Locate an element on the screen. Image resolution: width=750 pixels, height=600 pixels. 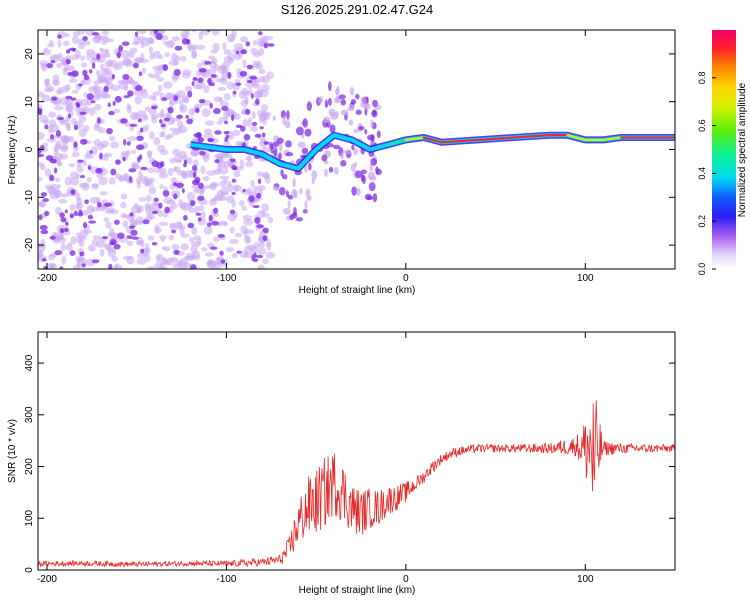
colorbar-ticks: 0.0 0.2 0.4 0.6 0.8 is located at coordinates (706, 173).